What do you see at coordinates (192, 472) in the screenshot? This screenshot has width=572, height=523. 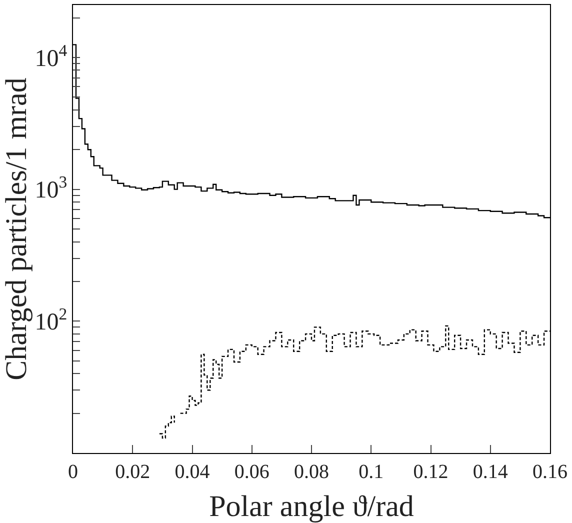 I see `x-tick-label: 0.04` at bounding box center [192, 472].